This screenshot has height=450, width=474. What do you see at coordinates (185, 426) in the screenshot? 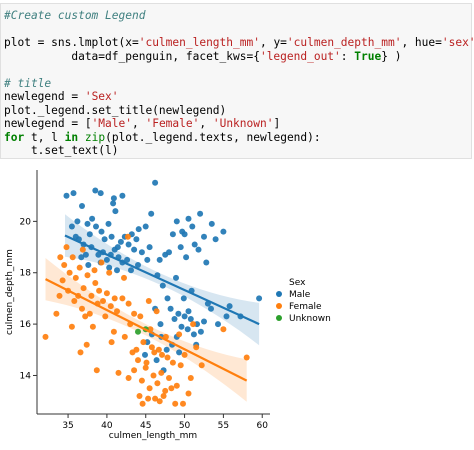
I see `x-tick-label: 50` at bounding box center [185, 426].